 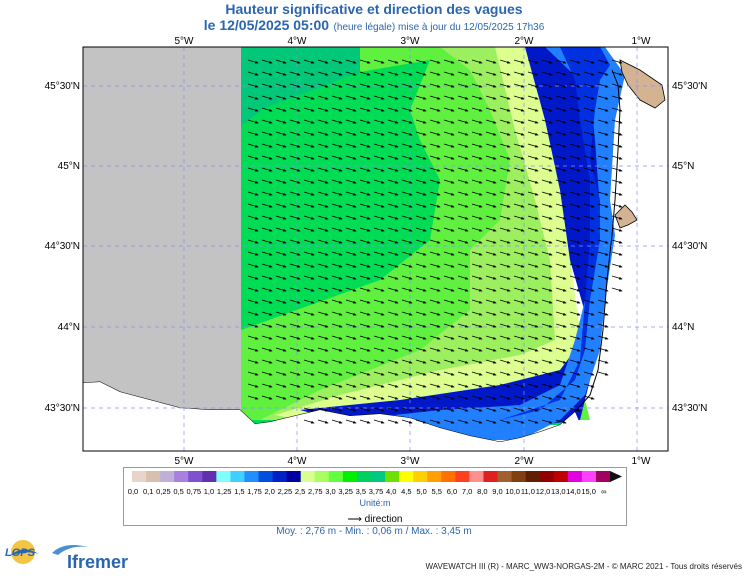 What do you see at coordinates (683, 327) in the screenshot?
I see `svg-text: 44°N` at bounding box center [683, 327].